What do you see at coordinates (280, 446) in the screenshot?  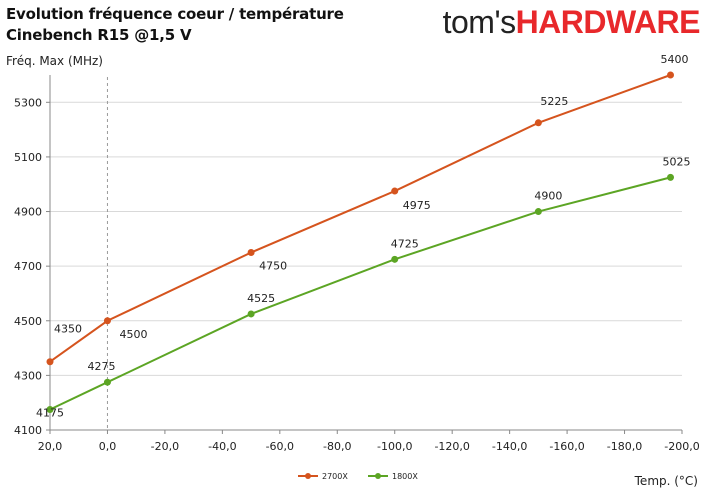 I see `x-tick-label: -60,0` at bounding box center [280, 446].